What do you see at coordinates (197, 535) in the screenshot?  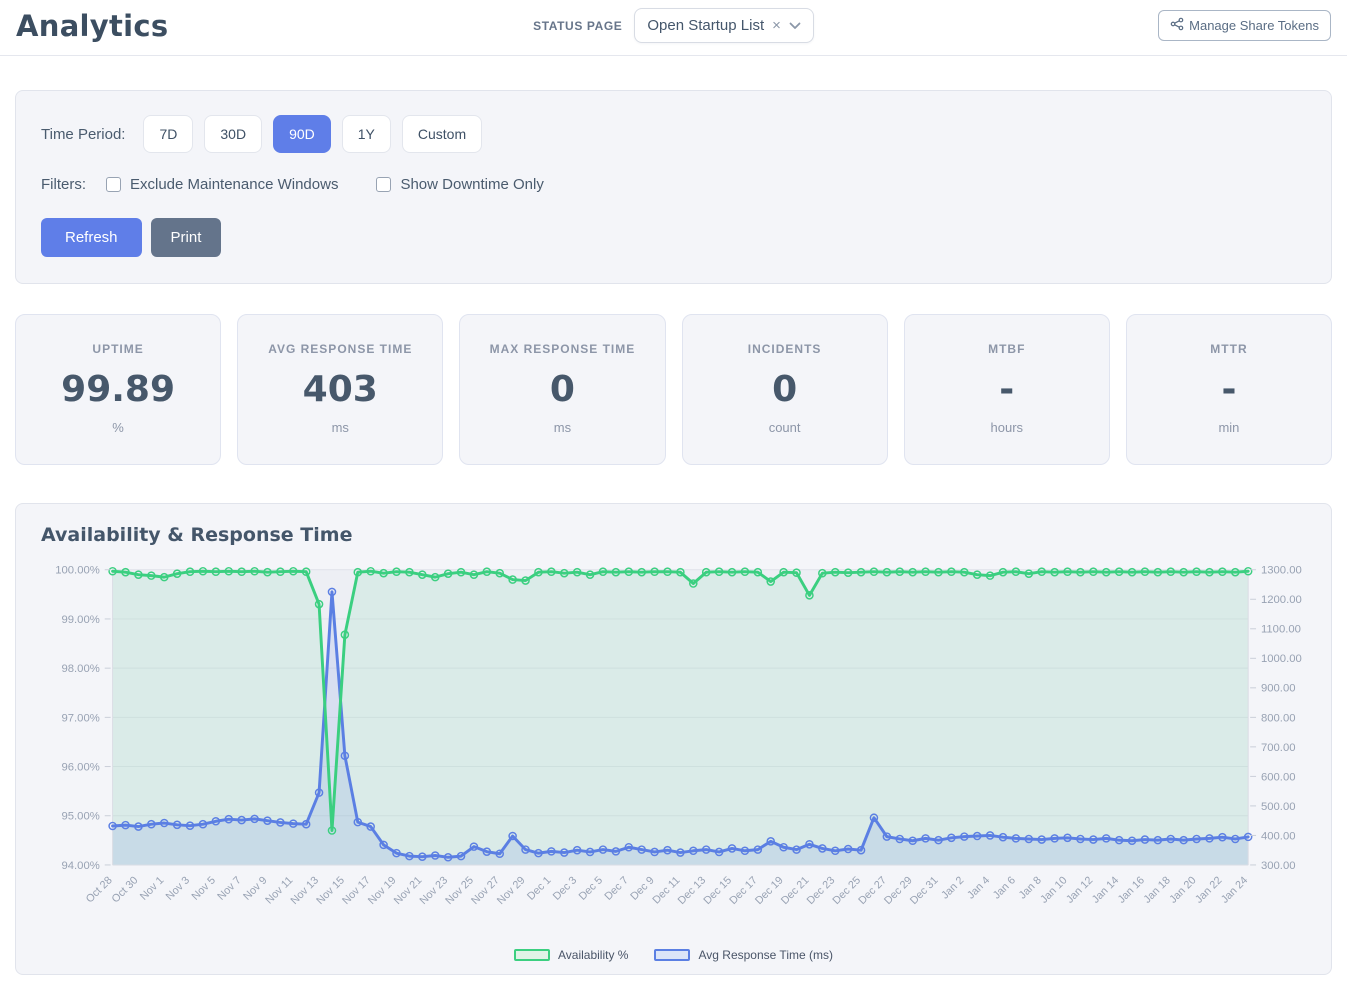 I see `chart-title: Availability & Response Time` at bounding box center [197, 535].